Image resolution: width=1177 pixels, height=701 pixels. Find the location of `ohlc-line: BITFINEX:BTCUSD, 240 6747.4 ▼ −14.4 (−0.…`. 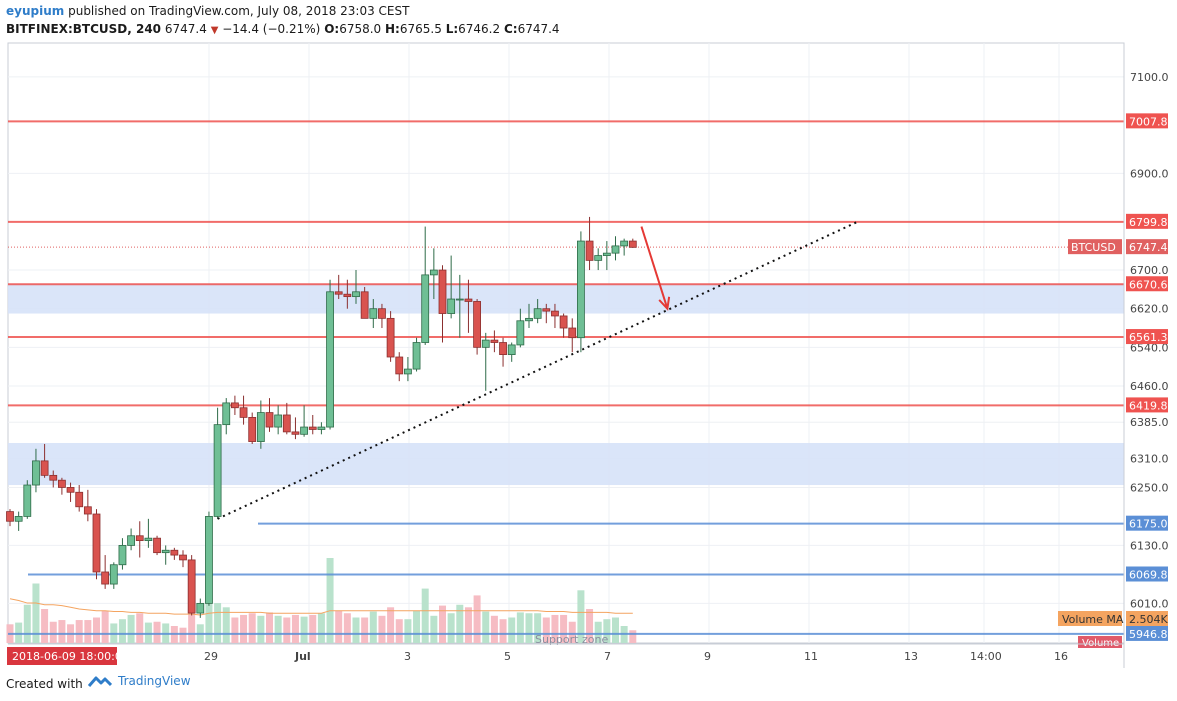

ohlc-line: BITFINEX:BTCUSD, 240 6747.4 ▼ −14.4 (−0.… is located at coordinates (283, 29).